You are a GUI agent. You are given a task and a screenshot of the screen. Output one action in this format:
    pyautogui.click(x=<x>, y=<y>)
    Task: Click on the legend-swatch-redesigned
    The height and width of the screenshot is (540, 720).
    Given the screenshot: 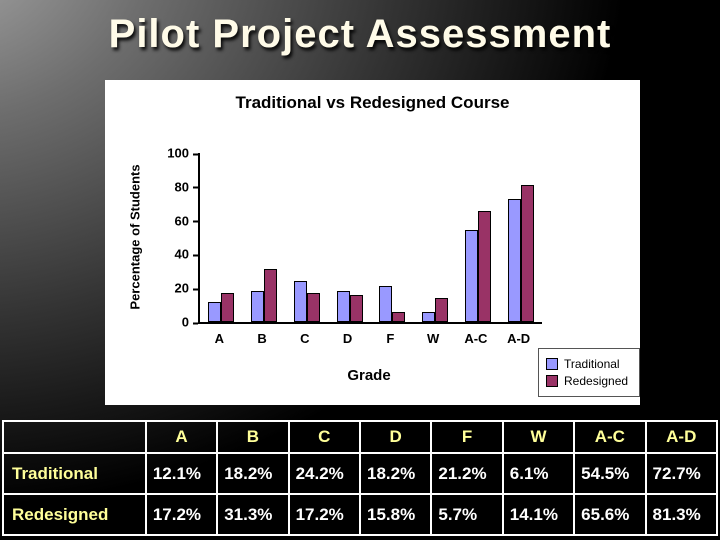 What is the action you would take?
    pyautogui.click(x=552, y=381)
    